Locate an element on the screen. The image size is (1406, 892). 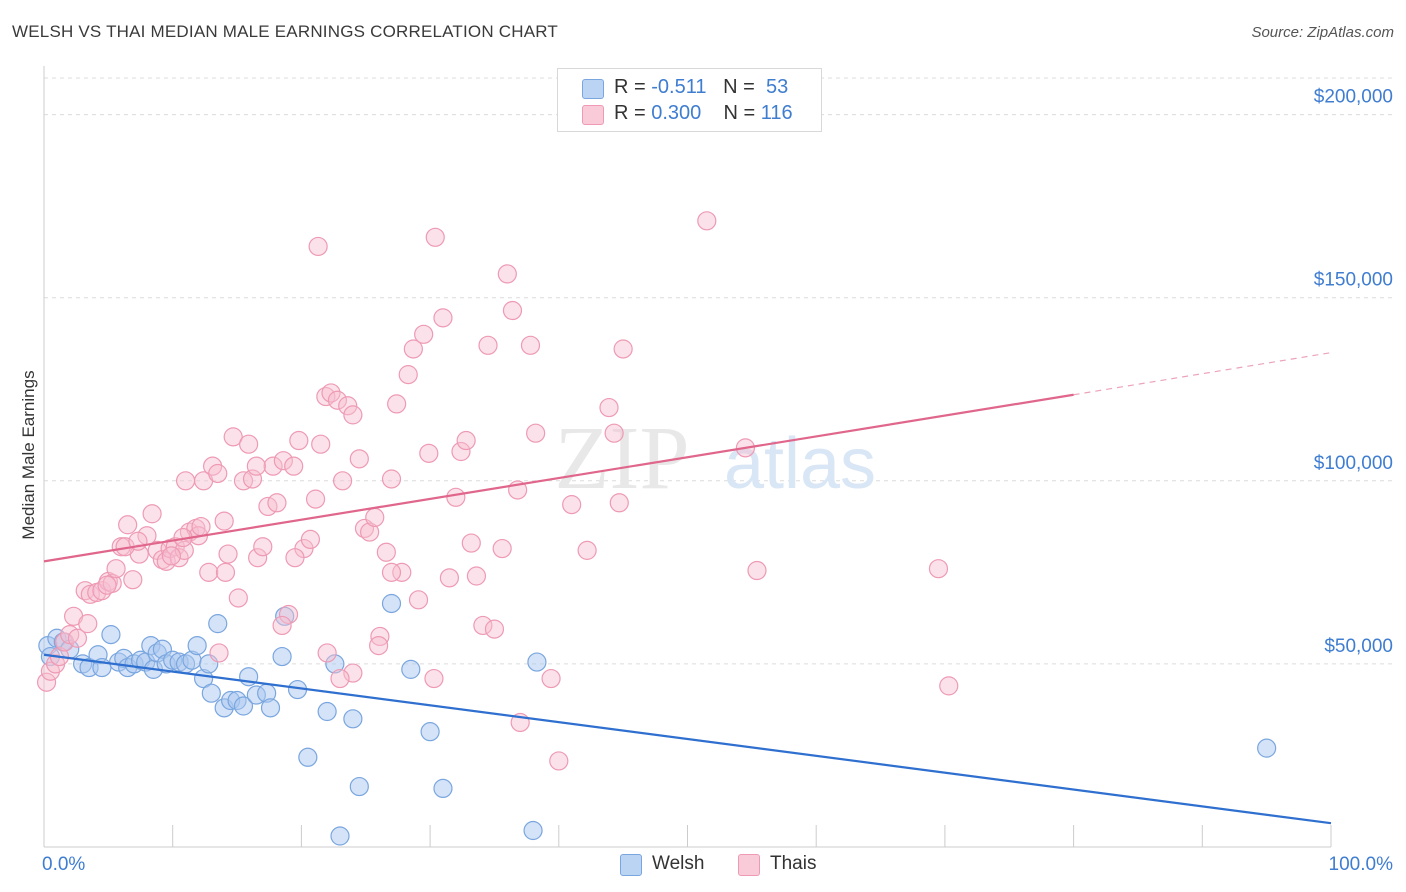
y-tick-label: $100,000 is located at coordinates (1353, 463).